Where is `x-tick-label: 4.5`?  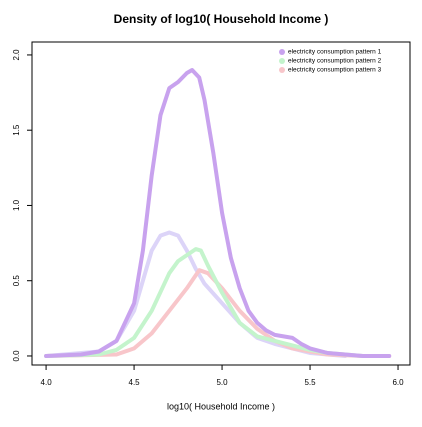 x-tick-label: 4.5 is located at coordinates (135, 382).